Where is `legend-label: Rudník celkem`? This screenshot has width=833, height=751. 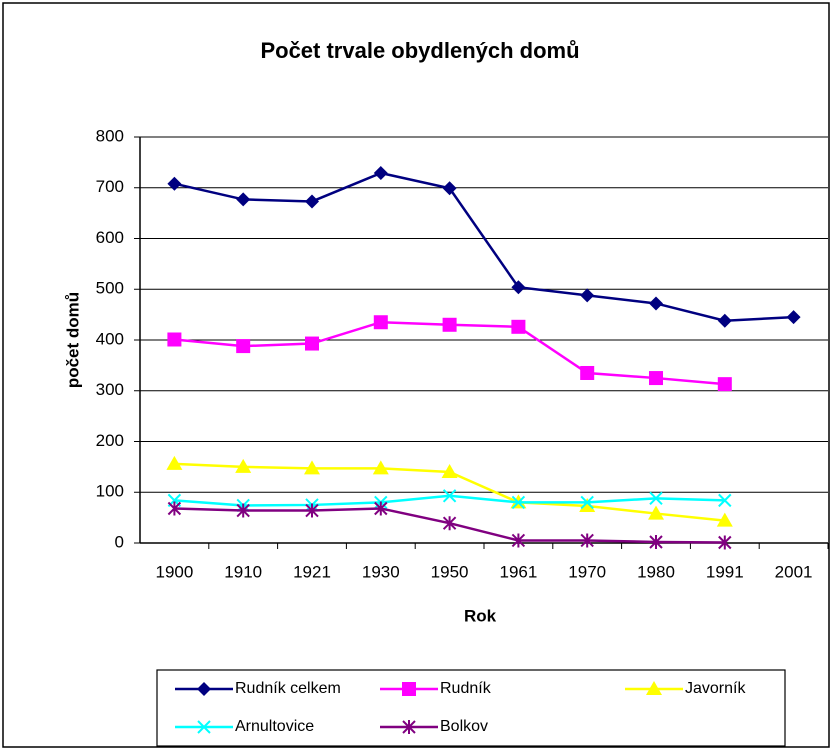
legend-label: Rudník celkem is located at coordinates (288, 688).